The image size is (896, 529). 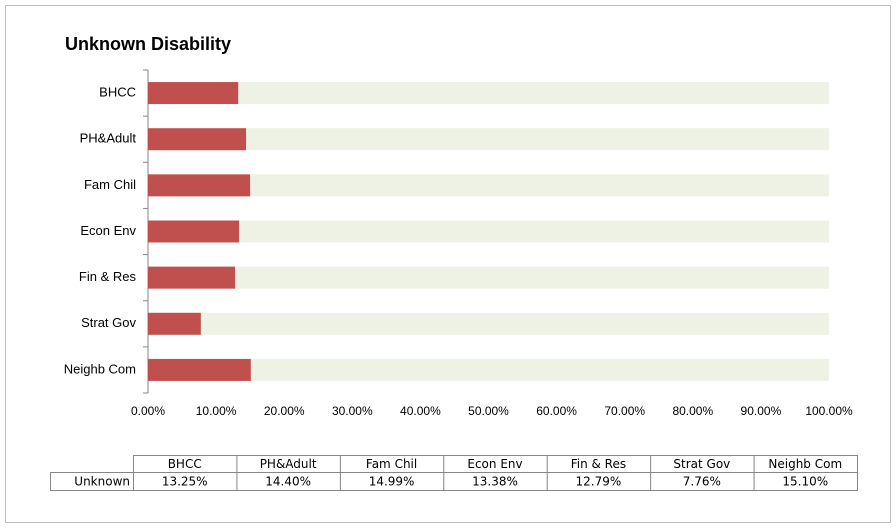 What do you see at coordinates (495, 482) in the screenshot?
I see `table-value: 13.38%` at bounding box center [495, 482].